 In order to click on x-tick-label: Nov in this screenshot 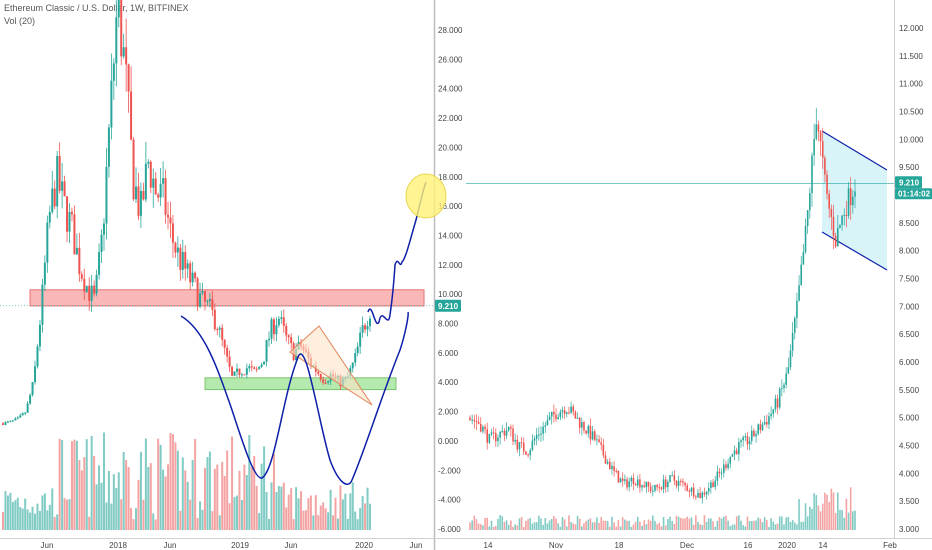, I will do `click(556, 545)`.